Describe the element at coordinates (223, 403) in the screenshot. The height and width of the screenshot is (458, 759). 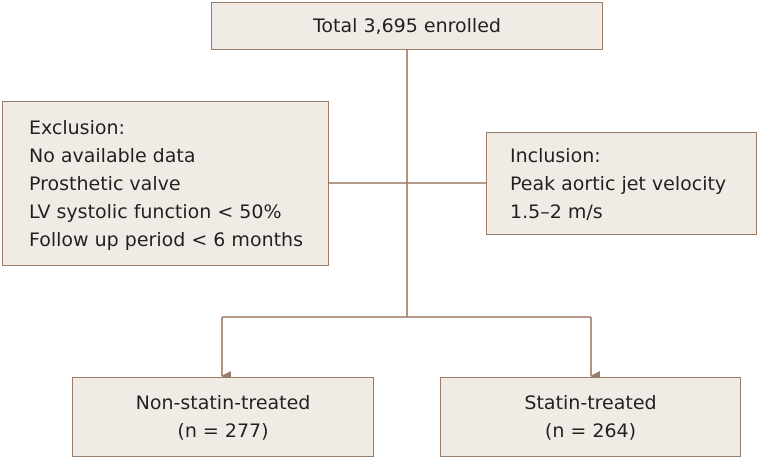
I see `non-statin-label: Non-statin-treated` at that location.